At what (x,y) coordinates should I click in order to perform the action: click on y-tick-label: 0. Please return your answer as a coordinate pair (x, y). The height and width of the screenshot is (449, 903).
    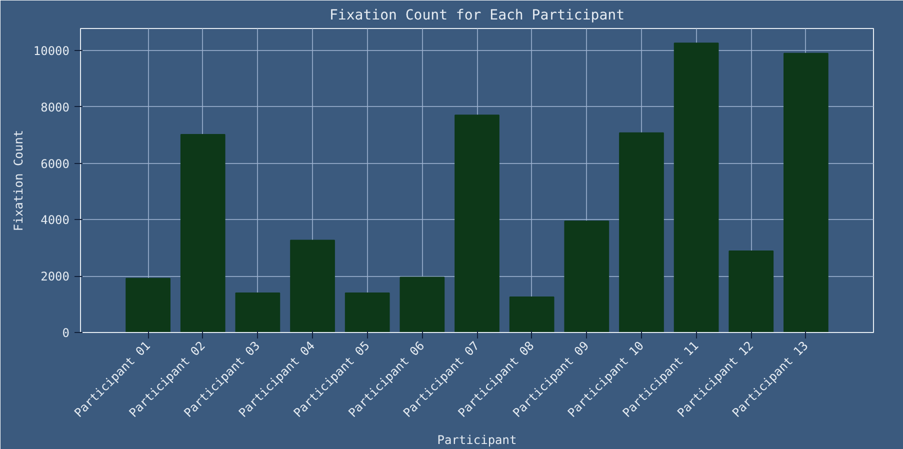
    Looking at the image, I should click on (66, 333).